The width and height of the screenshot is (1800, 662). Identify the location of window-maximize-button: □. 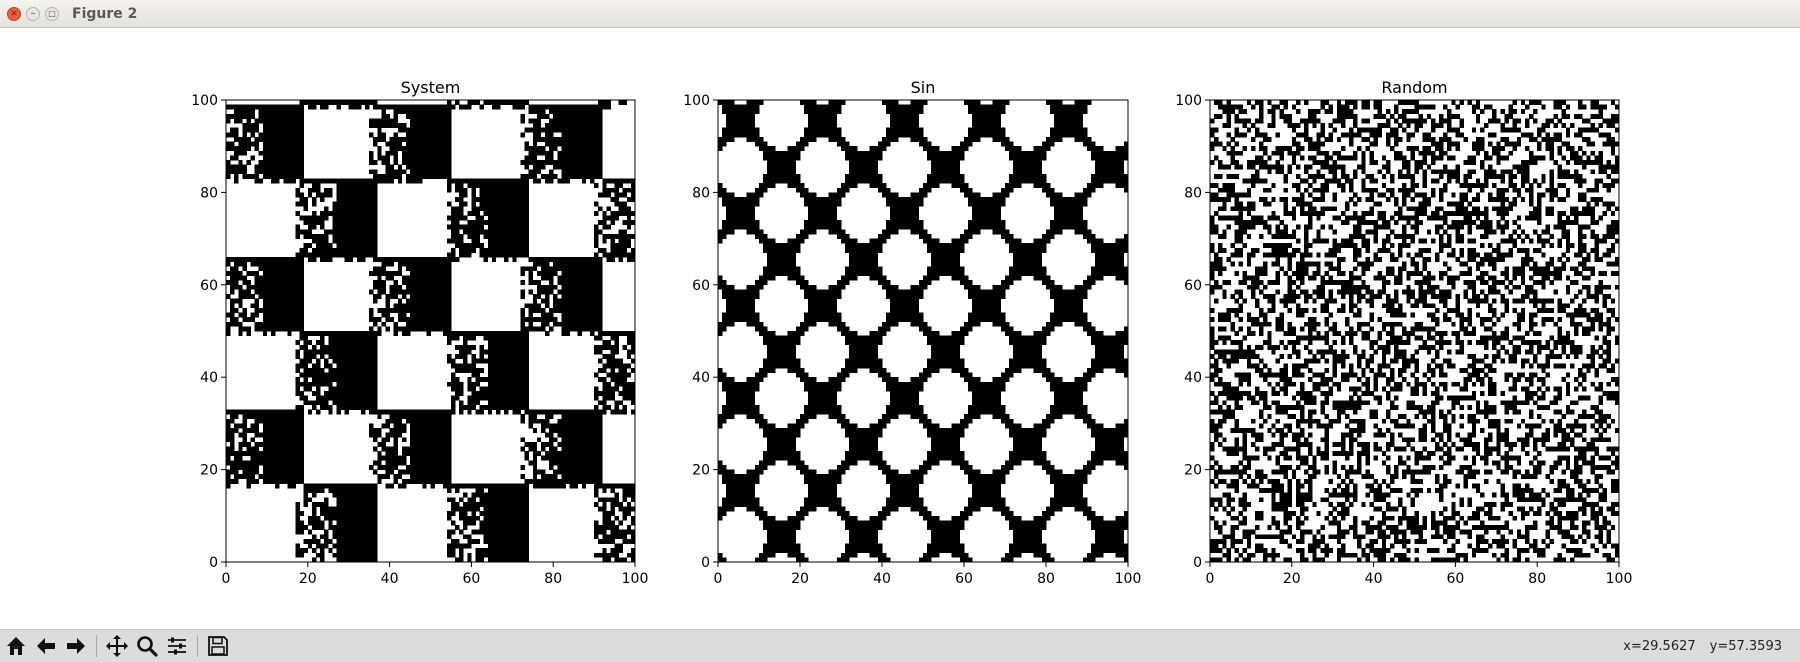
(52, 14).